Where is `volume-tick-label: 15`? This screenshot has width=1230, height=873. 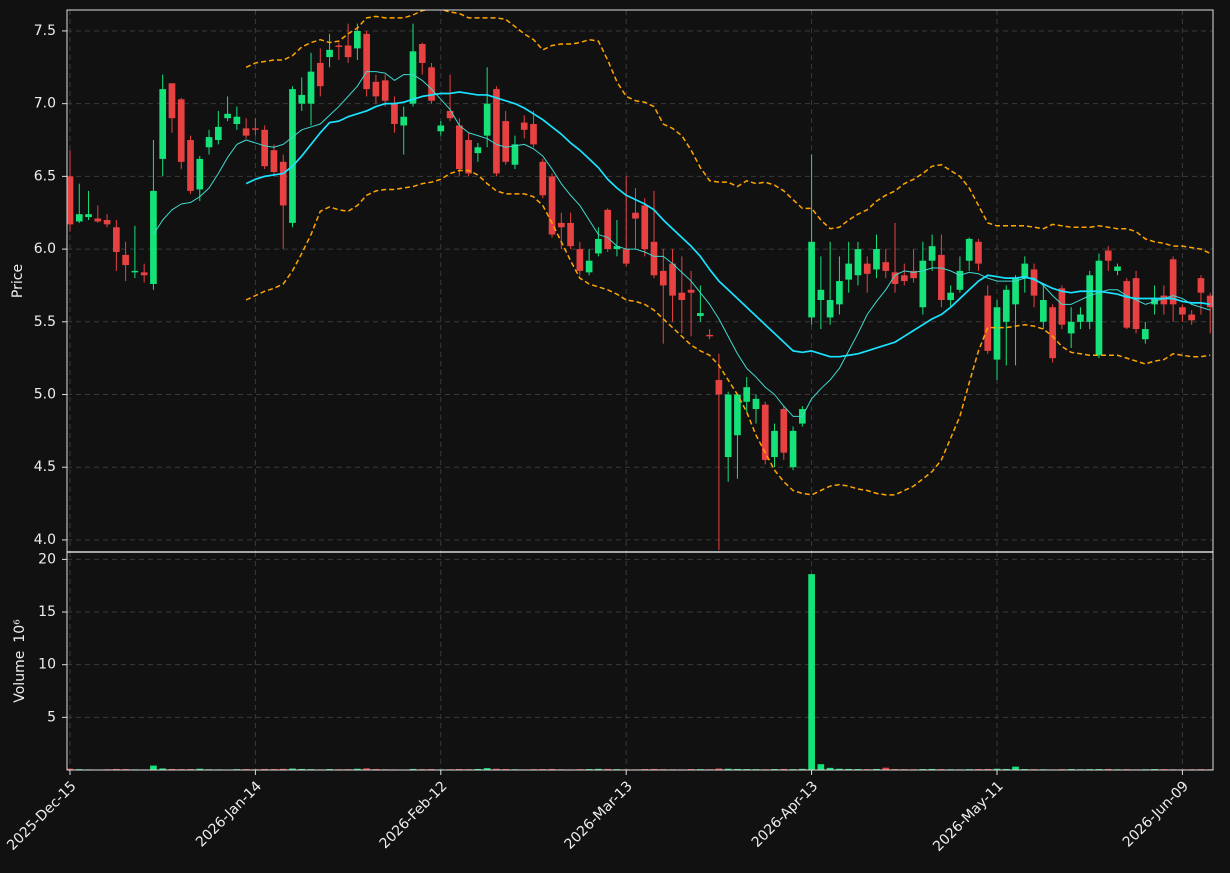 volume-tick-label: 15 is located at coordinates (47, 612).